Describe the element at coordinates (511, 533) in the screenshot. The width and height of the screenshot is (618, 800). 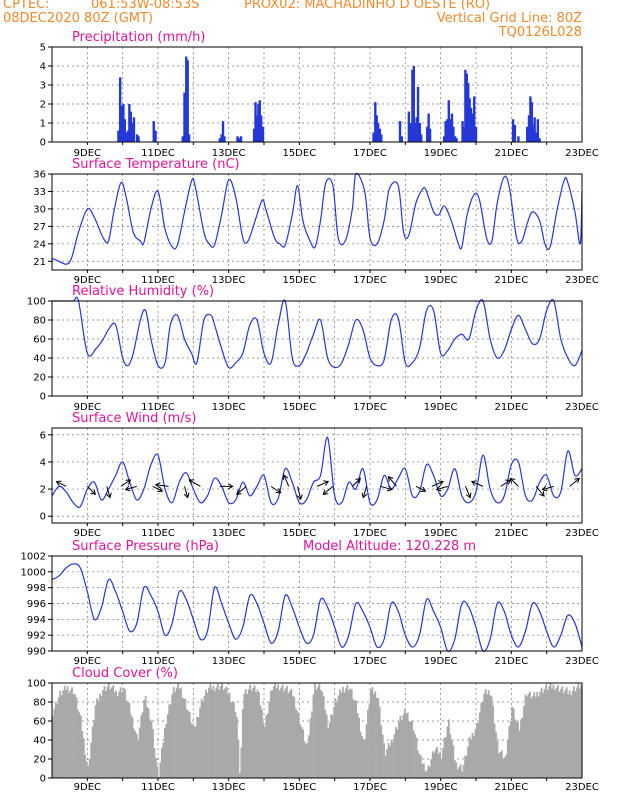
I see `wind-xtick-label: 21DEC` at that location.